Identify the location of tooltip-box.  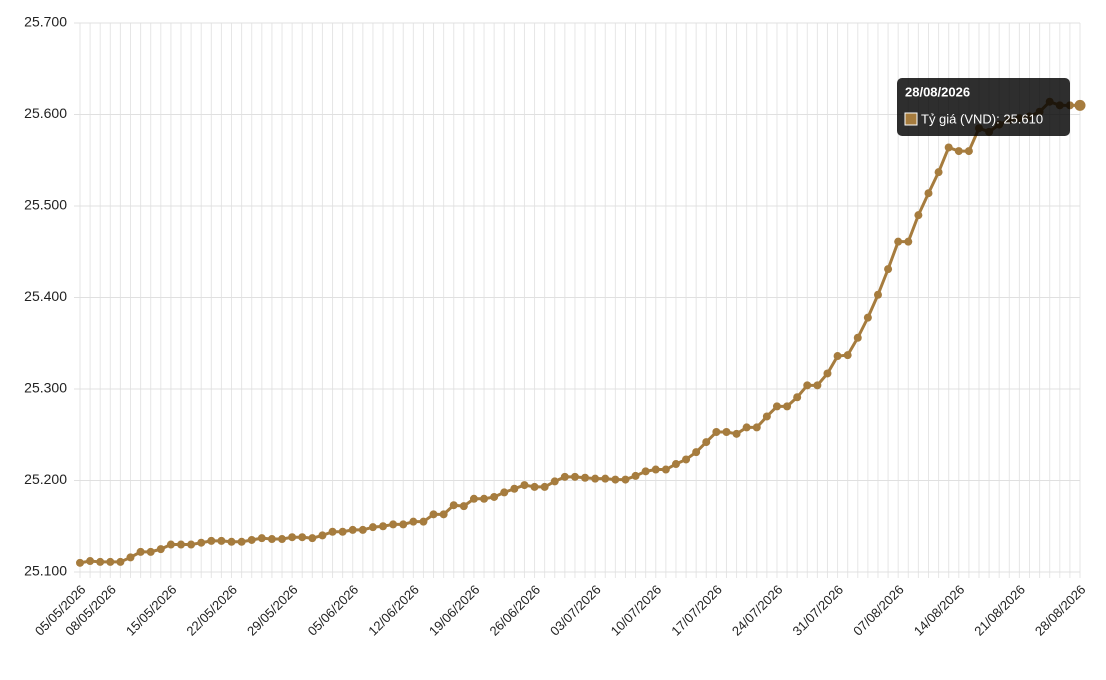
(983, 107).